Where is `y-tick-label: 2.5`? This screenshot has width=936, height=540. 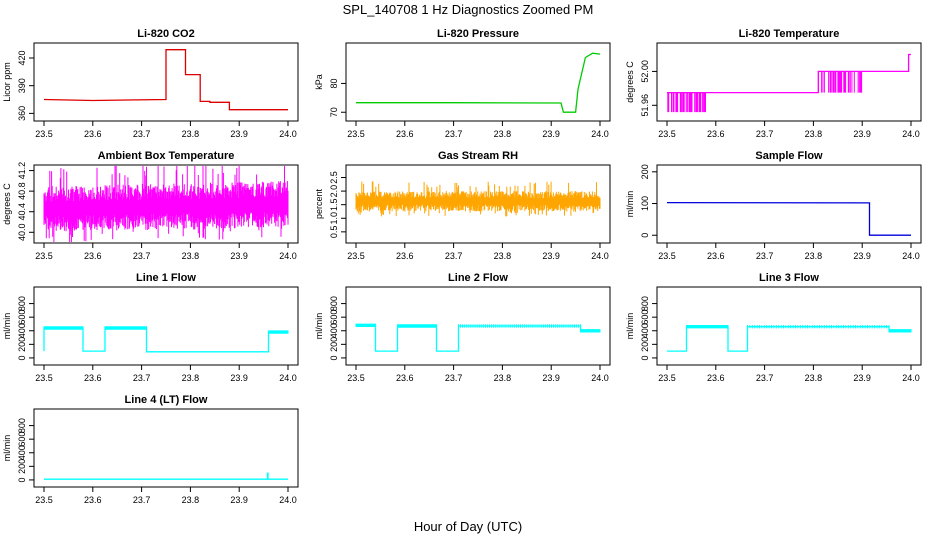 y-tick-label: 2.5 is located at coordinates (334, 177).